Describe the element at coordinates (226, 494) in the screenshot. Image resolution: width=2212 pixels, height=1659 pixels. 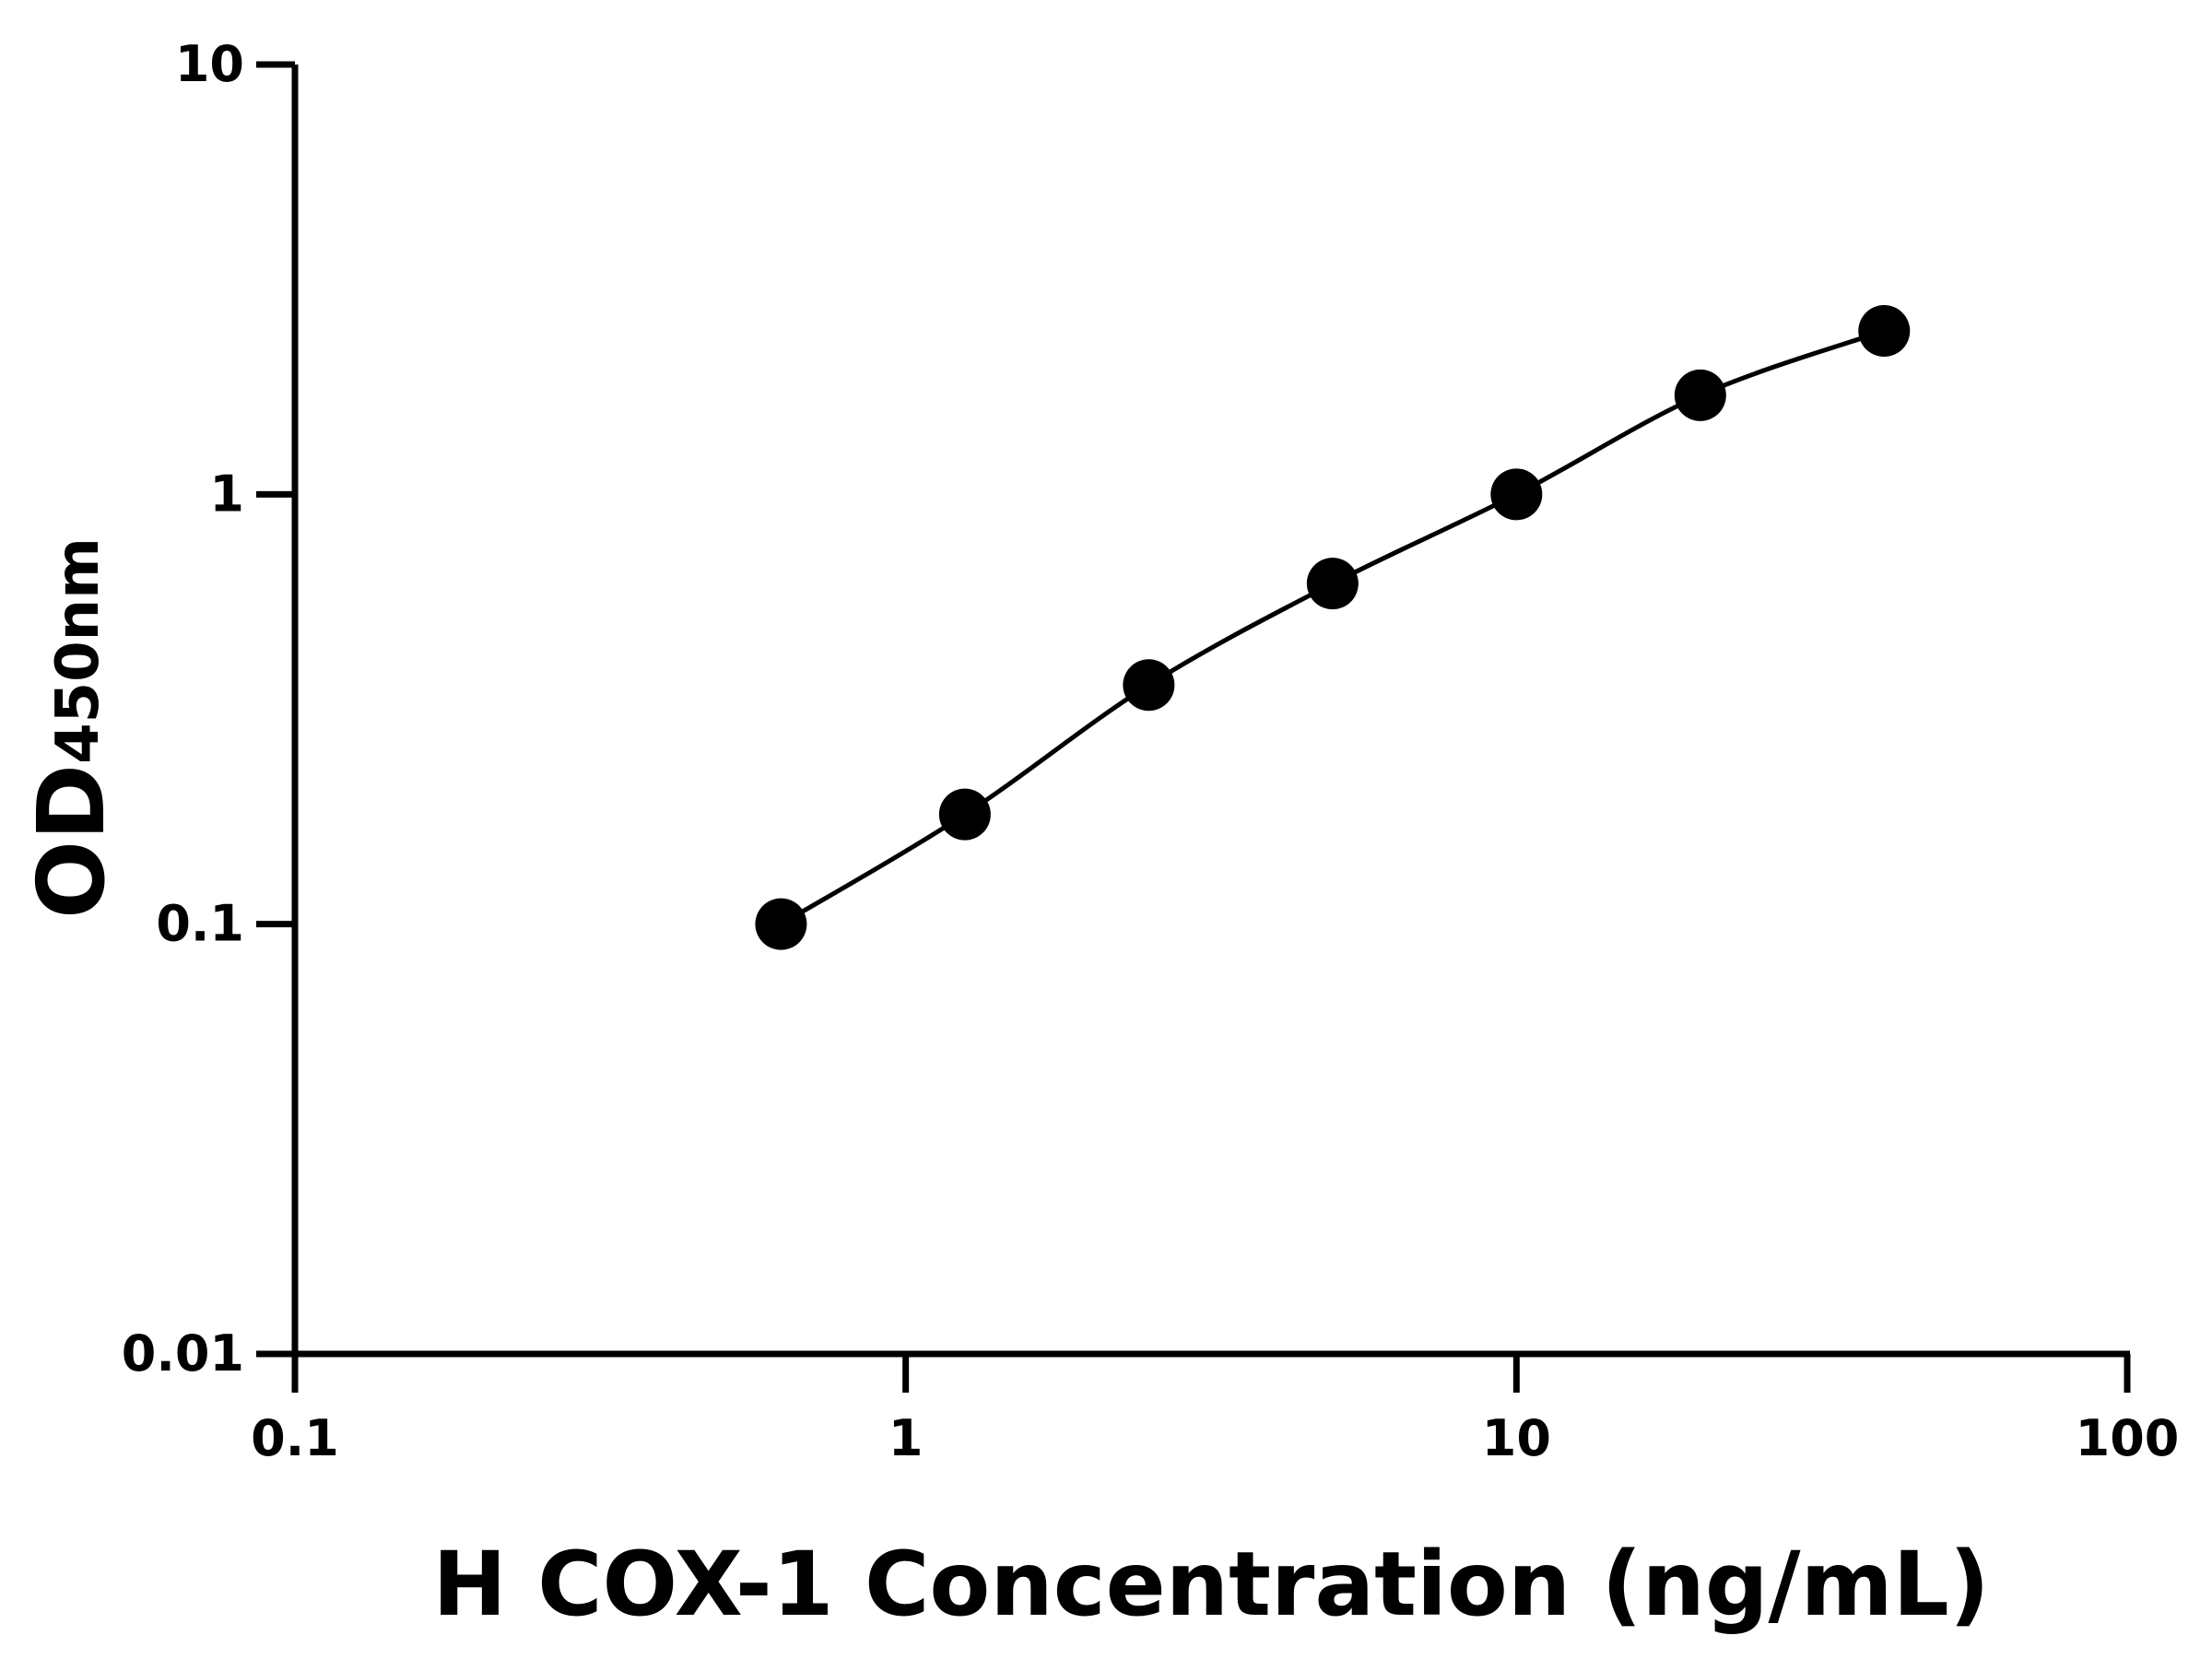
I see `y-tick-label: 1` at that location.